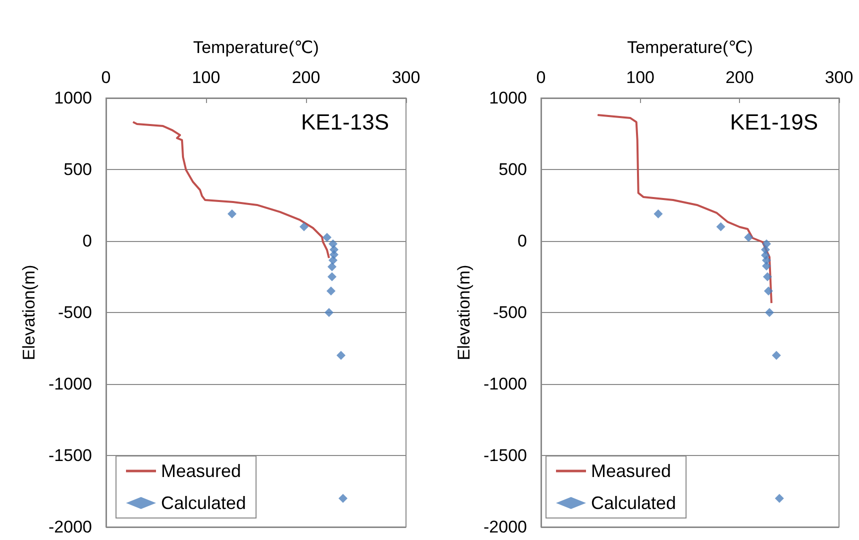 The height and width of the screenshot is (540, 859). Describe the element at coordinates (345, 122) in the screenshot. I see `text: KE1-13S` at that location.